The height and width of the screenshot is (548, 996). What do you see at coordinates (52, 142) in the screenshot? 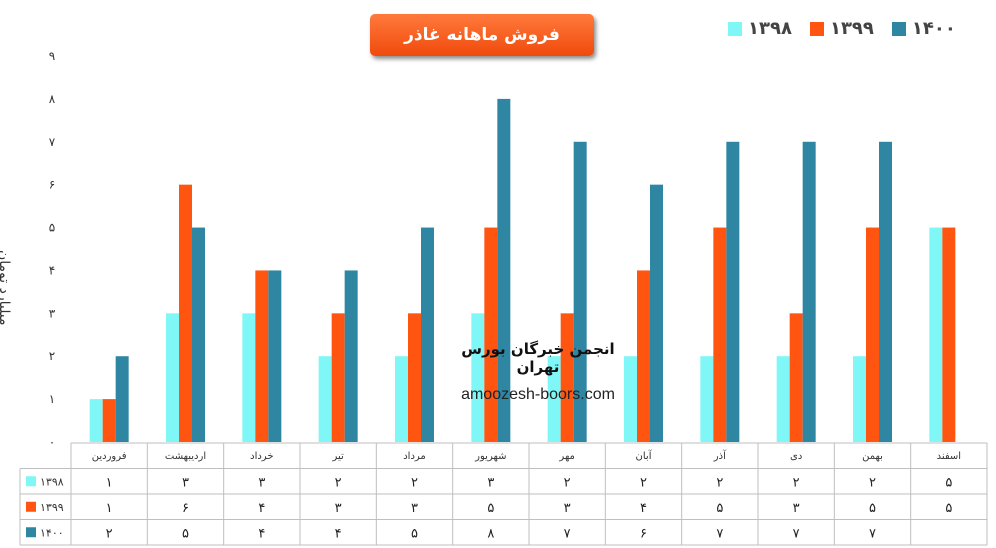
I see `y-tick-label: ۷` at bounding box center [52, 142].